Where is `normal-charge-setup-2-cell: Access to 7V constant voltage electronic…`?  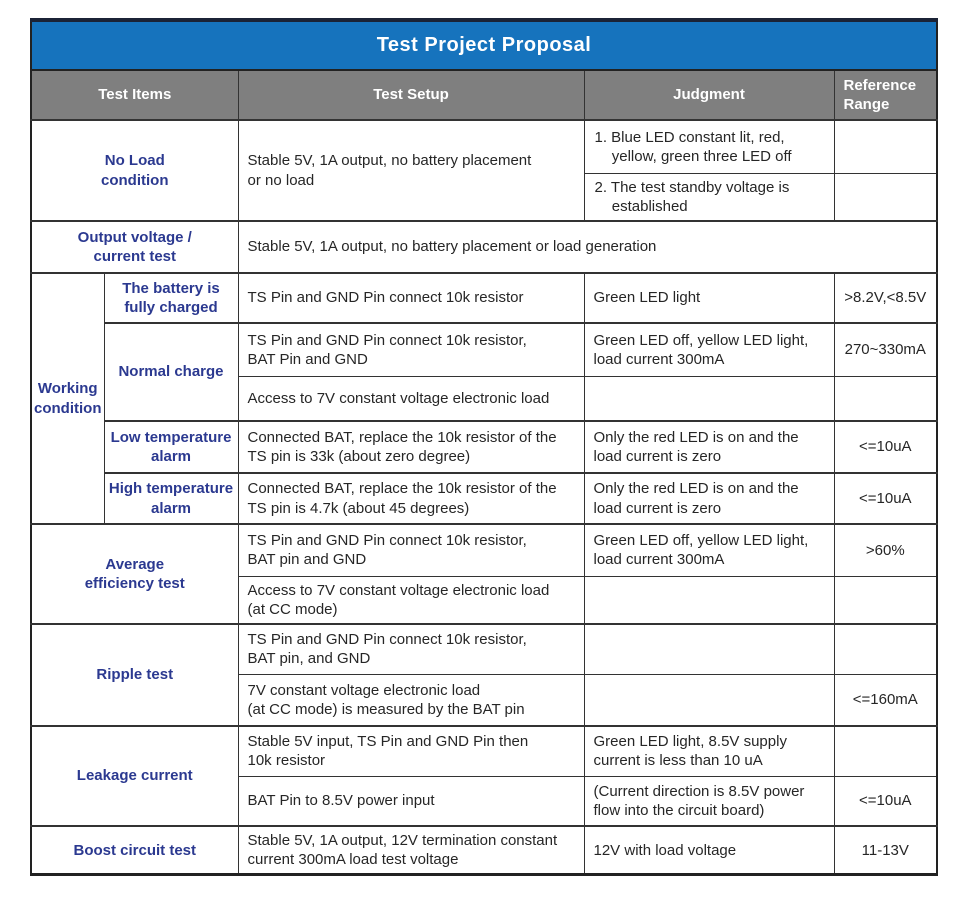
normal-charge-setup-2-cell: Access to 7V constant voltage electronic… is located at coordinates (411, 398).